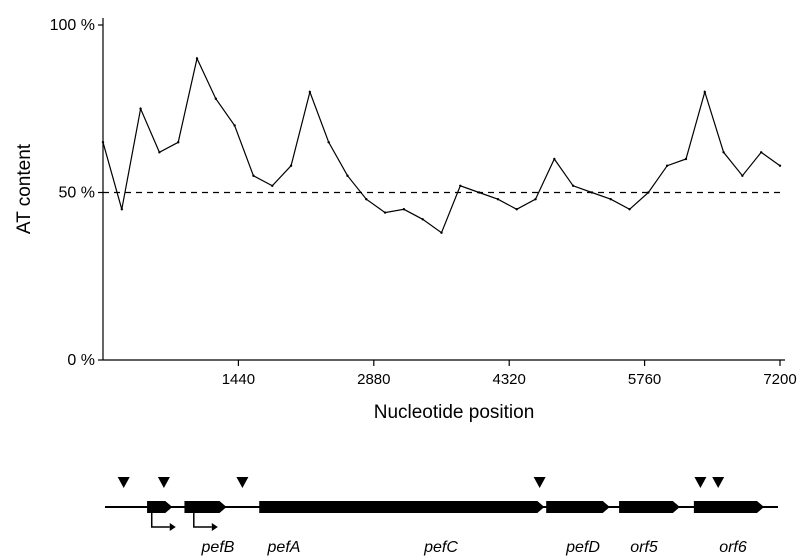  Describe the element at coordinates (421, 482) in the screenshot. I see `markers` at that location.